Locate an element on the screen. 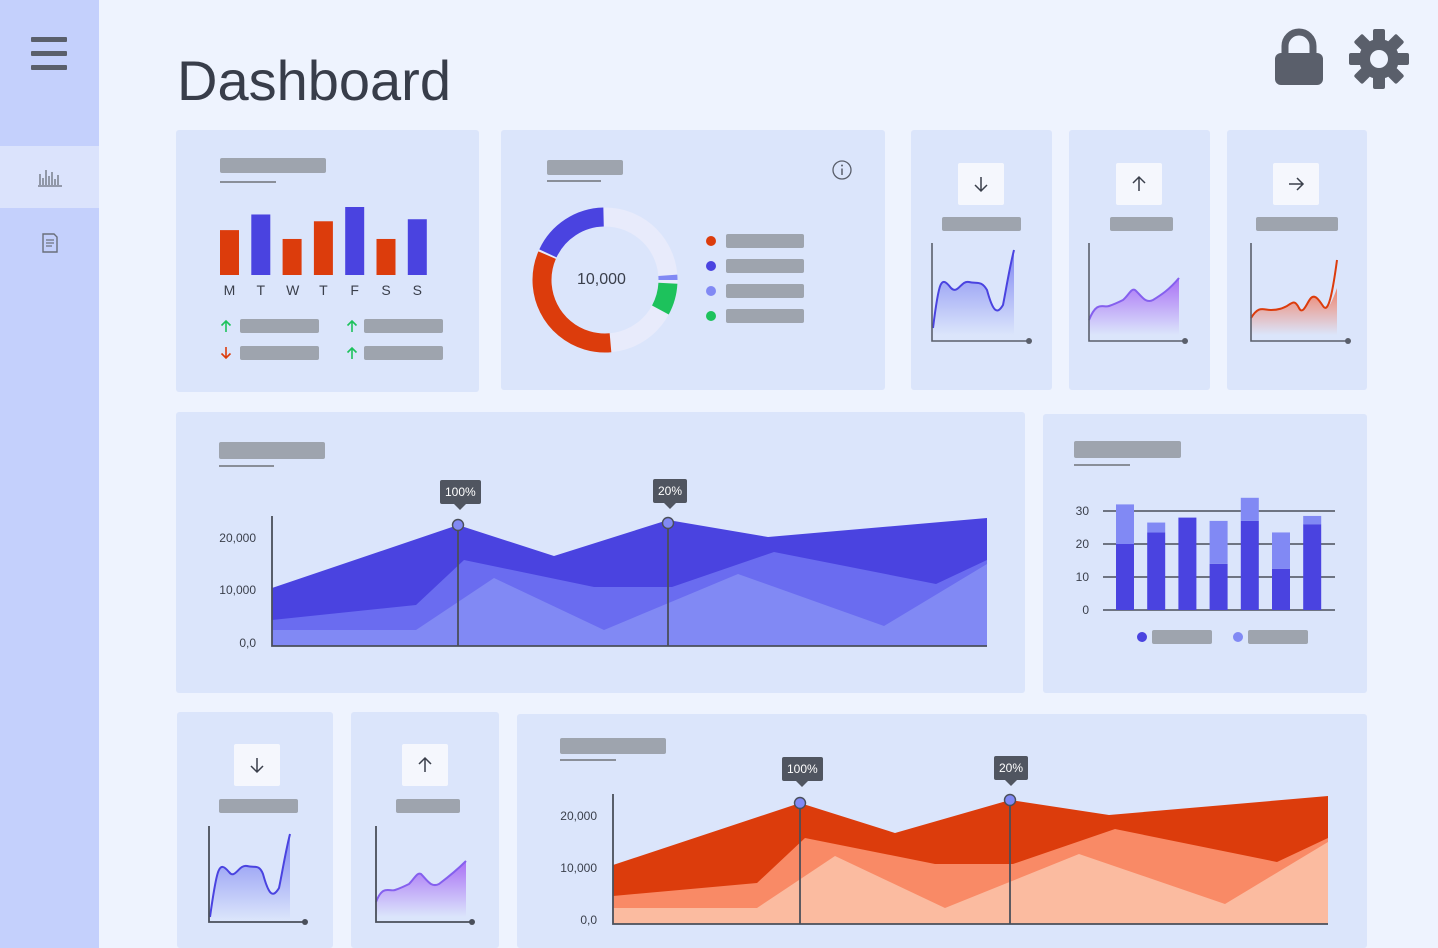 The image size is (1438, 948). donut-center-value: 10,000 is located at coordinates (601, 279).